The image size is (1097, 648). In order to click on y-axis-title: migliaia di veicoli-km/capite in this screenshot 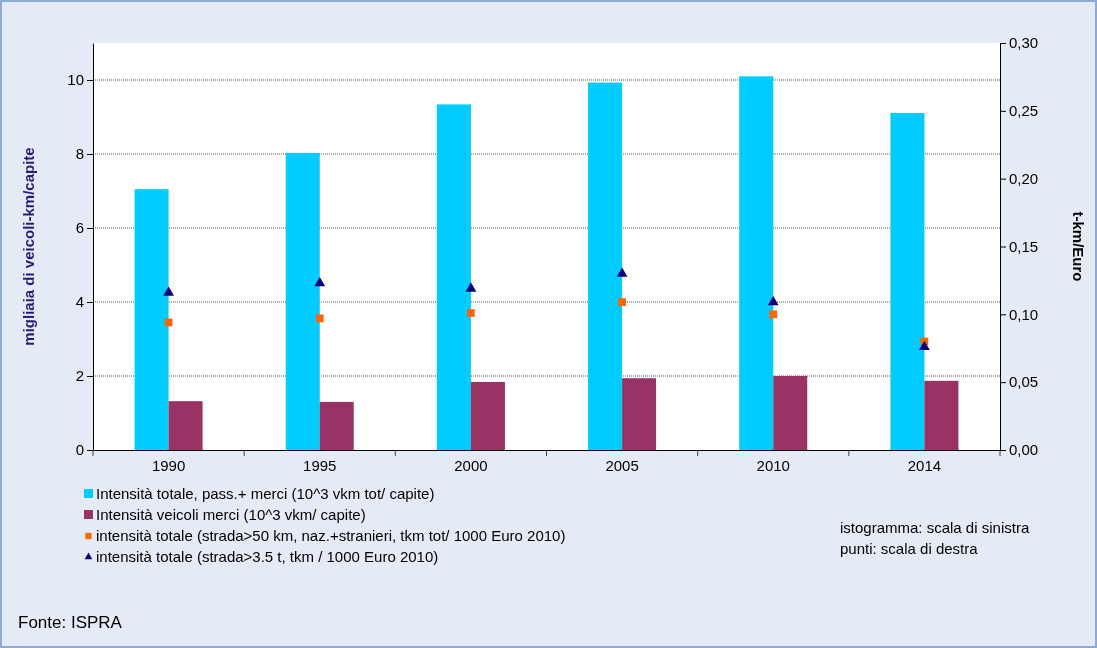, I will do `click(28, 246)`.